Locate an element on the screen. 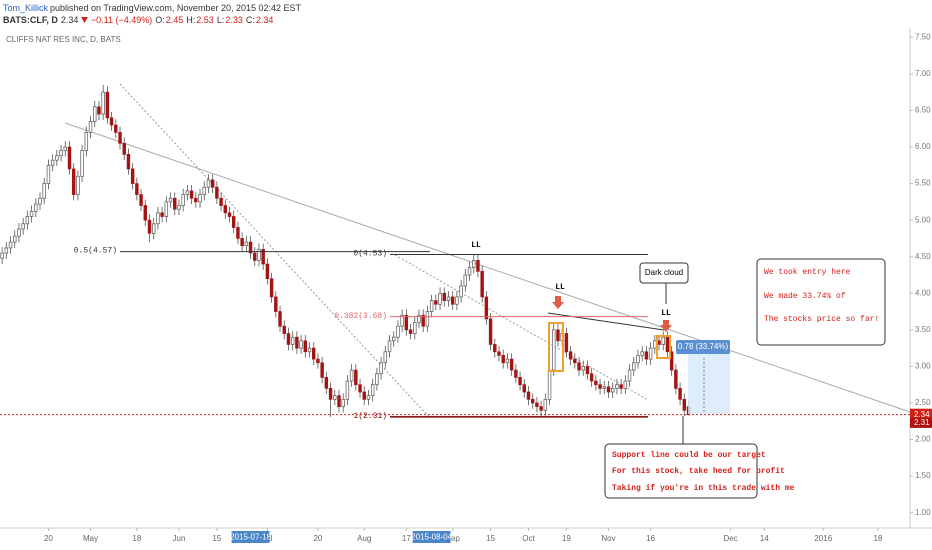  callout-box is located at coordinates (664, 273).